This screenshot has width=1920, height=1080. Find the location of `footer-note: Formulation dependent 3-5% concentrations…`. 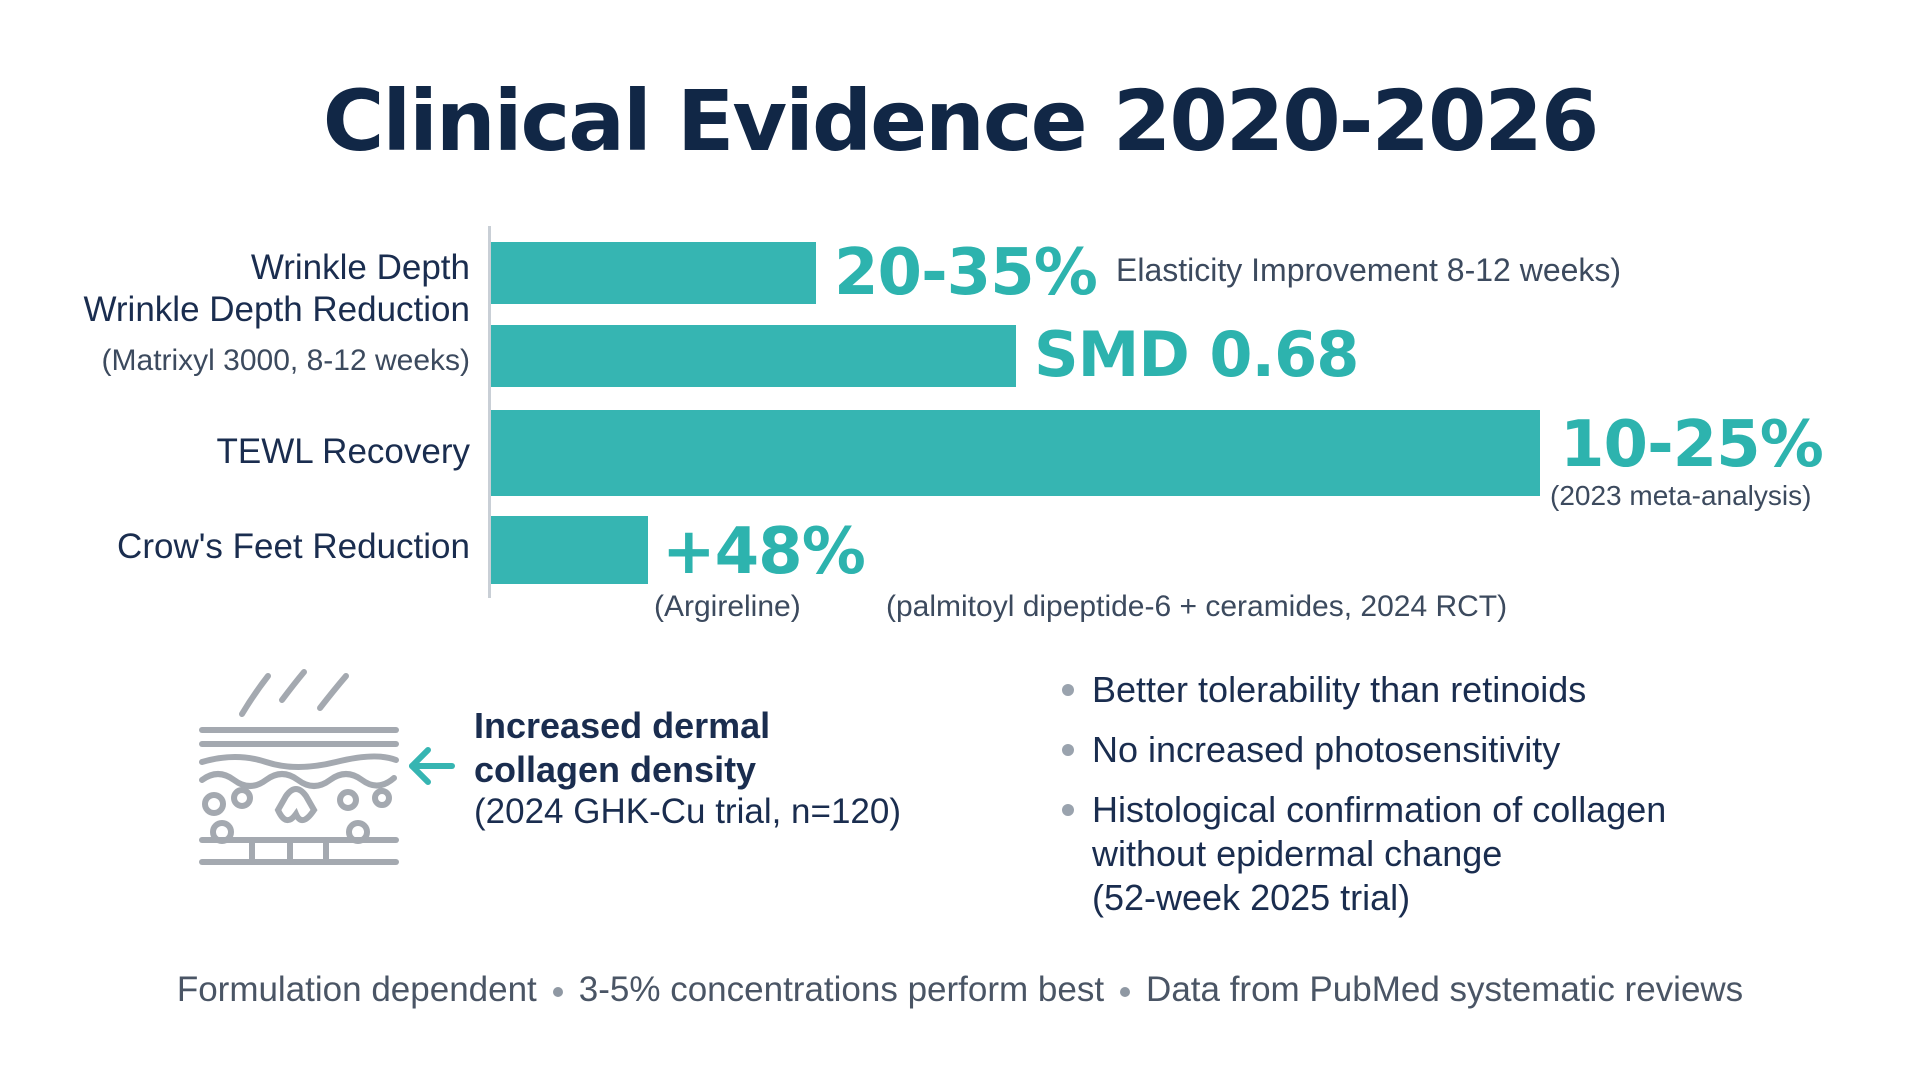

footer-note: Formulation dependent 3-5% concentrations… is located at coordinates (960, 990).